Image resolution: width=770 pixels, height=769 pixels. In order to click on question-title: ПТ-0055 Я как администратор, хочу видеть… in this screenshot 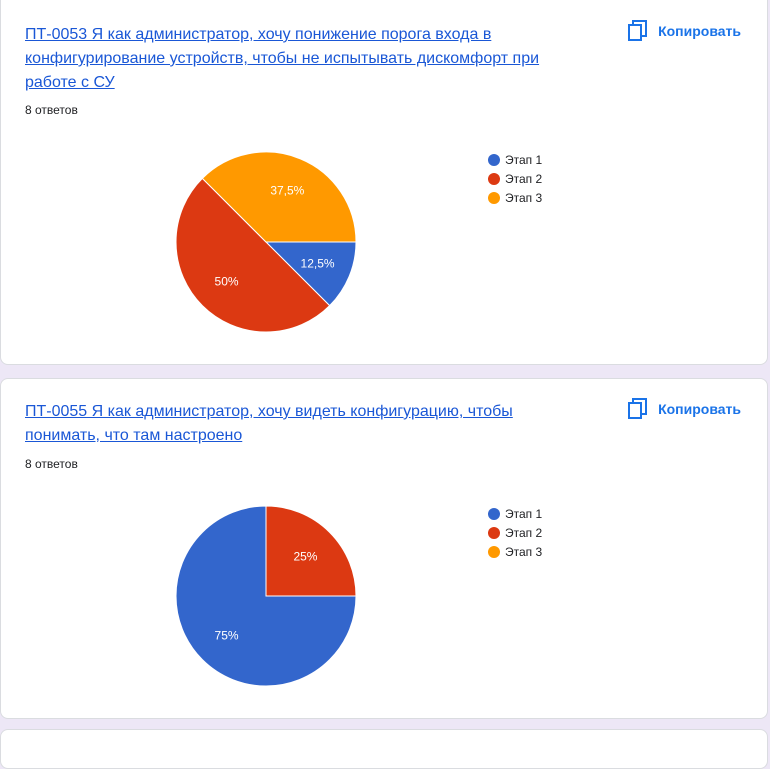, I will do `click(269, 423)`.